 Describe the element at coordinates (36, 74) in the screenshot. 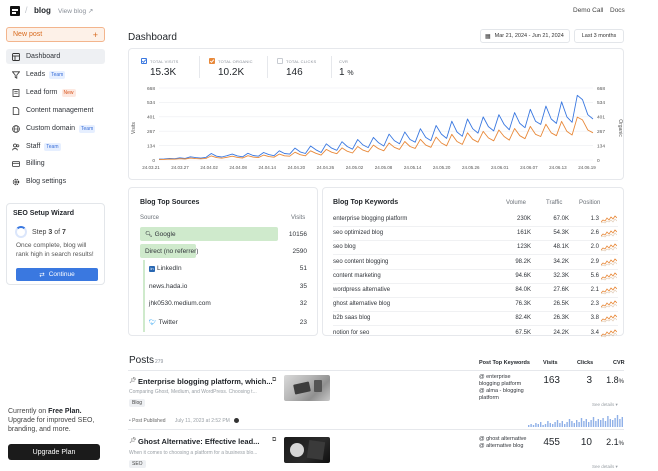

I see `sidebar-item-label: Leads` at that location.